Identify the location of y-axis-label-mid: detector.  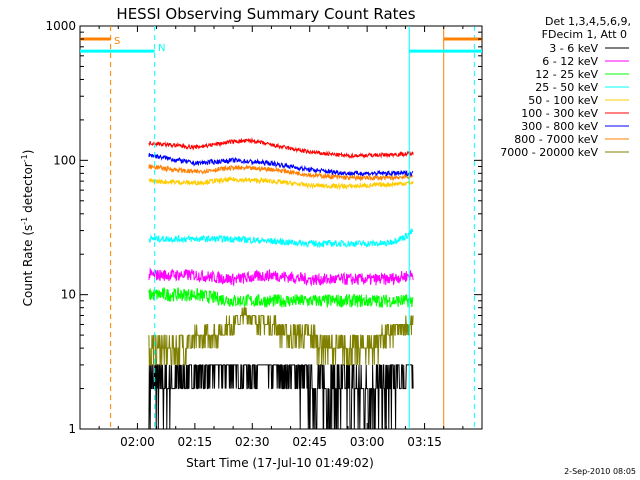
(28, 189).